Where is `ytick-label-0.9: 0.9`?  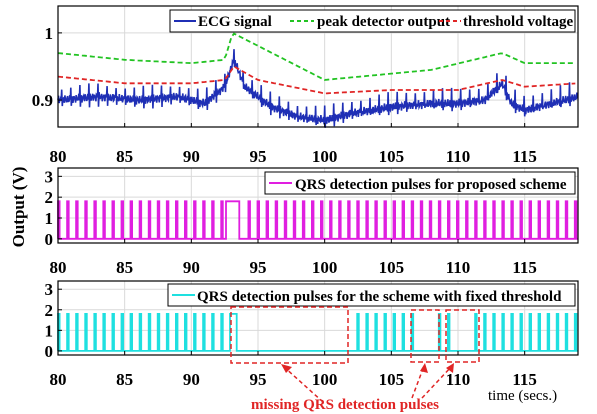 ytick-label-0.9: 0.9 is located at coordinates (42, 100).